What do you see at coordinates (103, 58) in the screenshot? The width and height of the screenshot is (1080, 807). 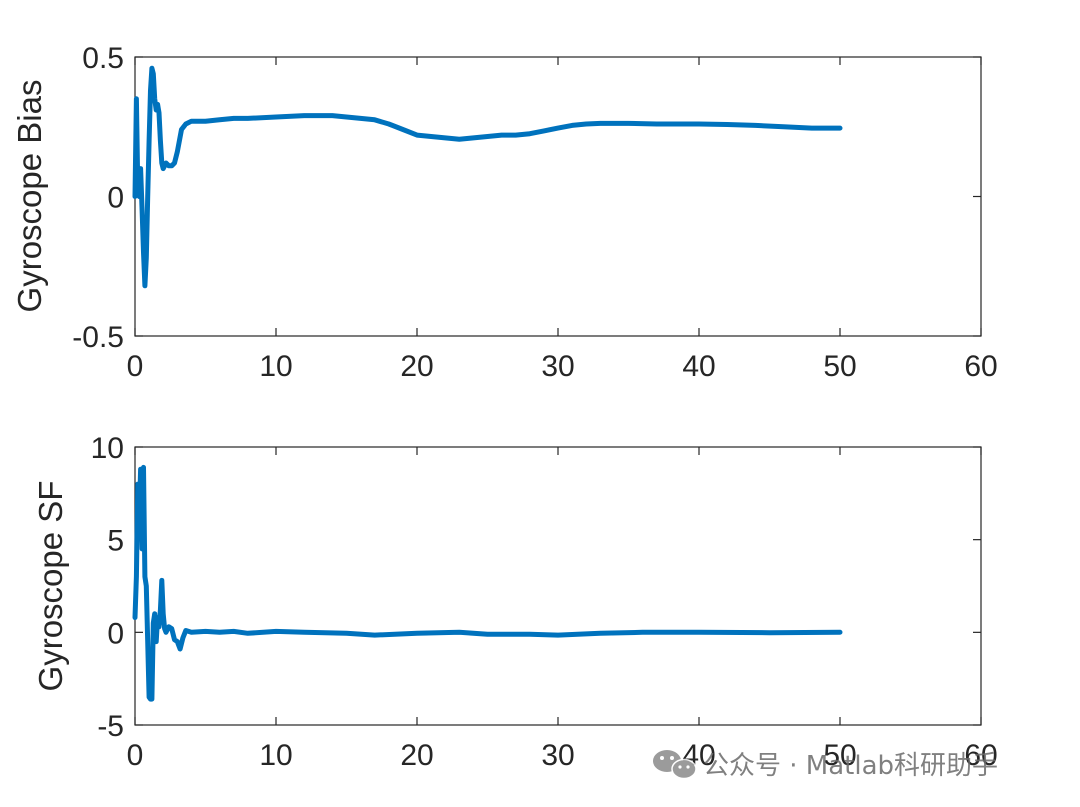 I see `y-tick-label: 0.5` at bounding box center [103, 58].